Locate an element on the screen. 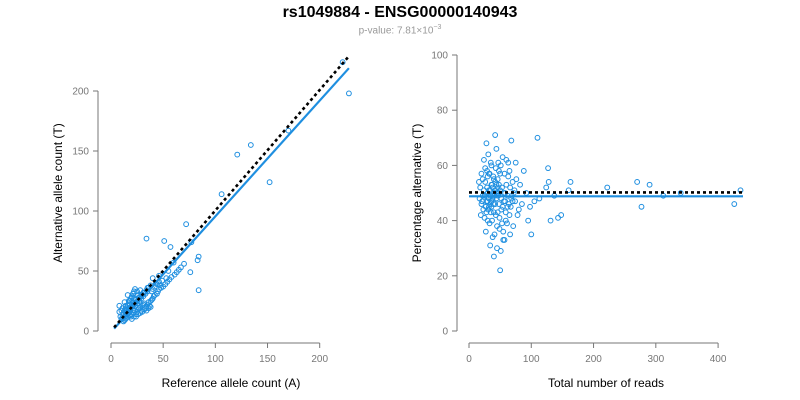 Image resolution: width=800 pixels, height=400 pixels. chart-subtitle: p-value: 7.81×10−3 is located at coordinates (400, 30).